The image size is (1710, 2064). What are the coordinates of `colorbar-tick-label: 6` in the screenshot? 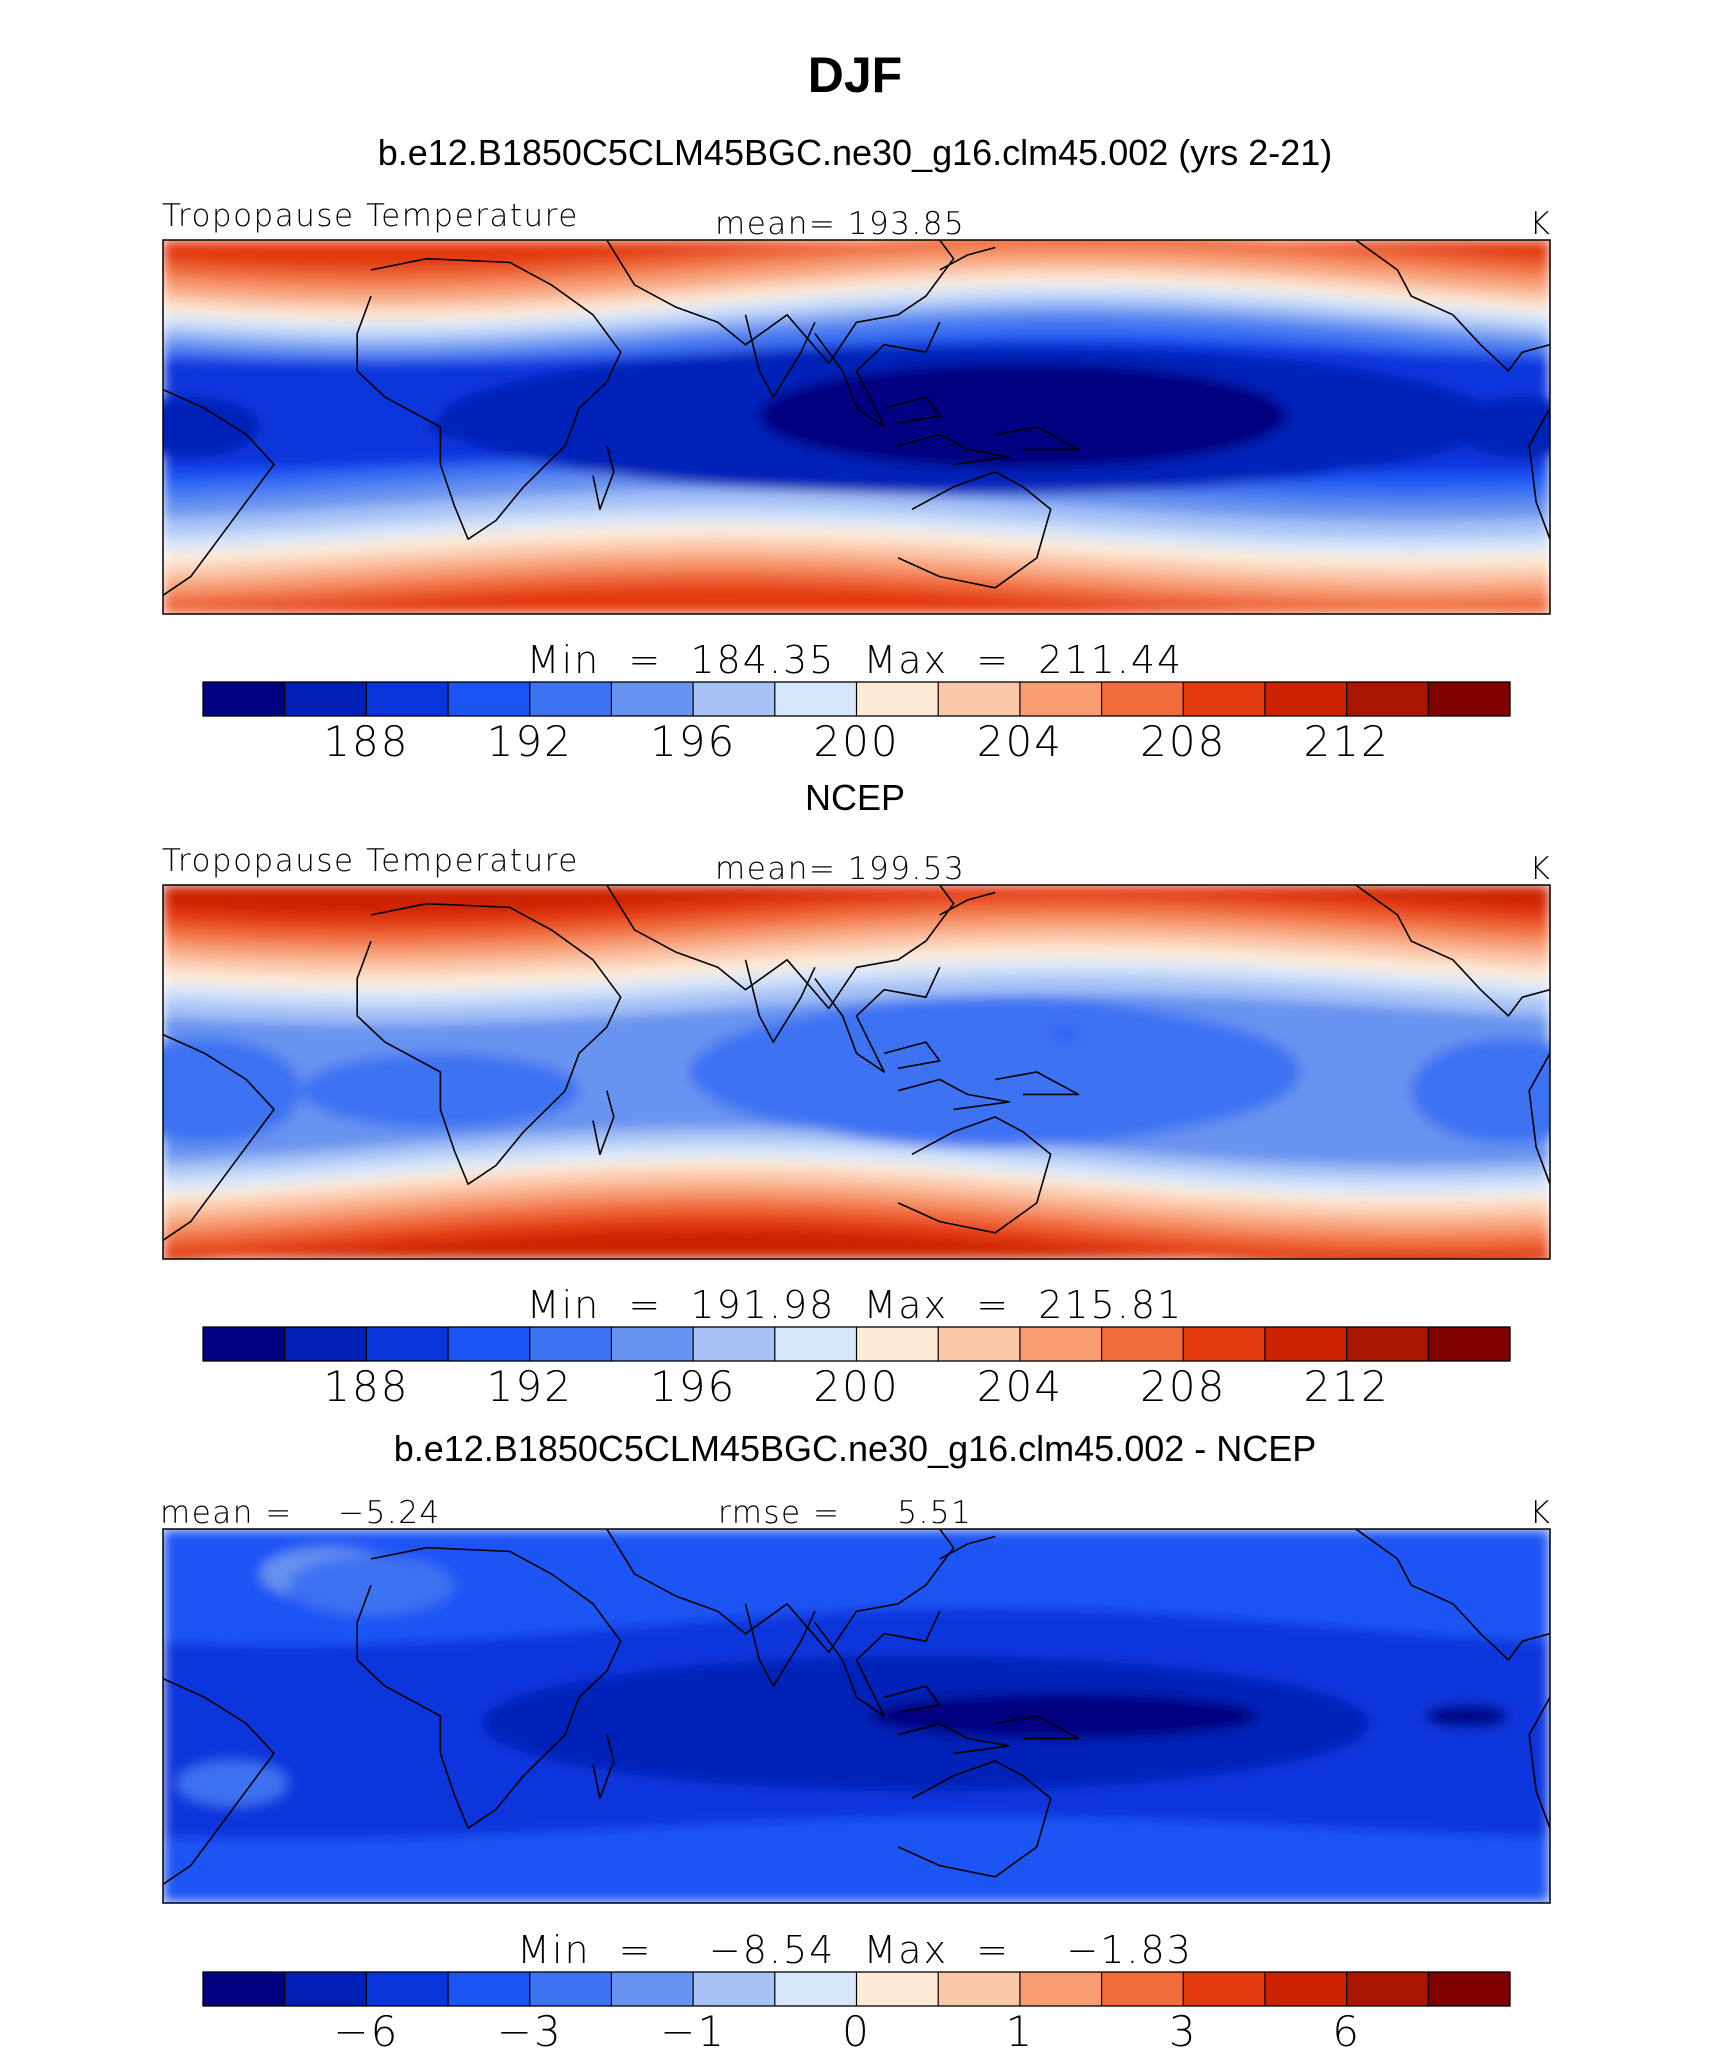 It's located at (1346, 2031).